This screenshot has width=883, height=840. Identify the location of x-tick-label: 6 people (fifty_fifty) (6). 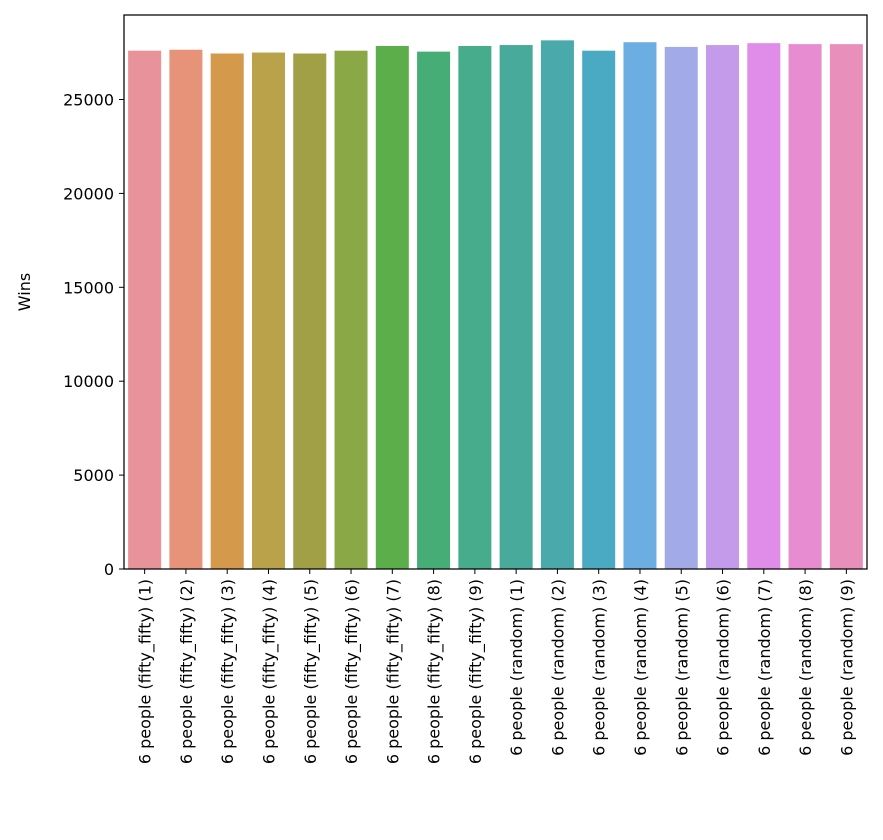
(352, 671).